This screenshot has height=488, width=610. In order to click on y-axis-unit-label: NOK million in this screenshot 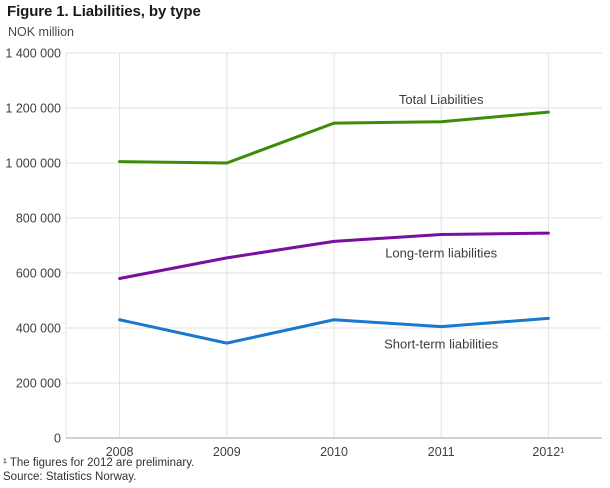, I will do `click(41, 32)`.